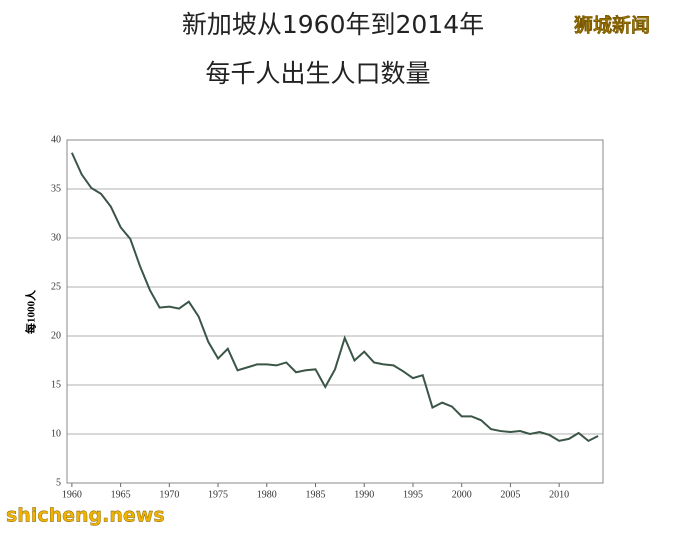 This screenshot has width=673, height=536. I want to click on chart-title: 新加坡从1960年到2014年, so click(333, 24).